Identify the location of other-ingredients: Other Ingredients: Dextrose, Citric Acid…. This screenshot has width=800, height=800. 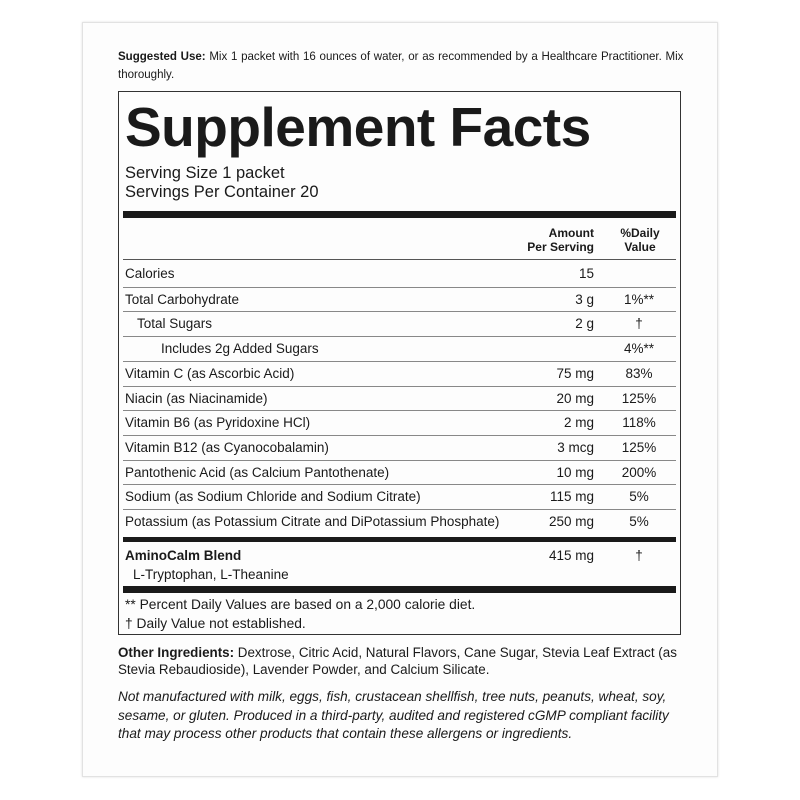
(401, 661).